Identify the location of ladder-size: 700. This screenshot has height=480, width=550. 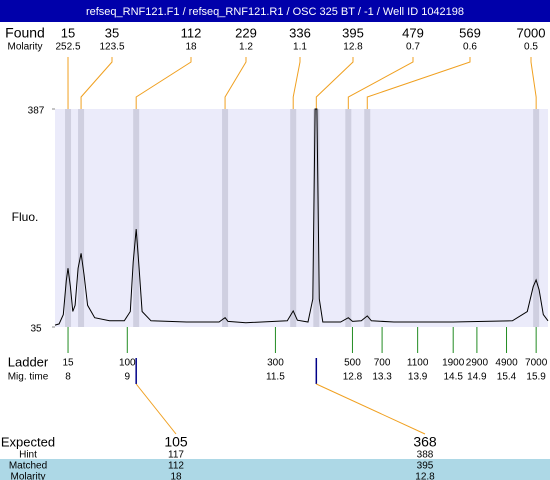
(382, 363).